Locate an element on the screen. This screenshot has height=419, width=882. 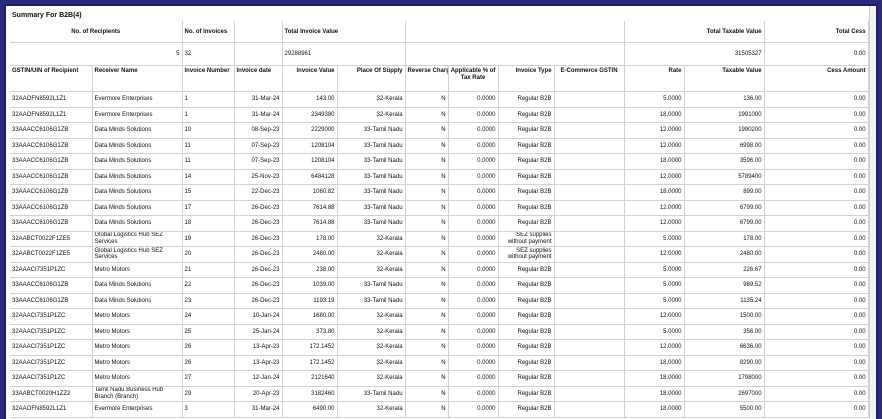
cell-taxable: 1990200 is located at coordinates (724, 130).